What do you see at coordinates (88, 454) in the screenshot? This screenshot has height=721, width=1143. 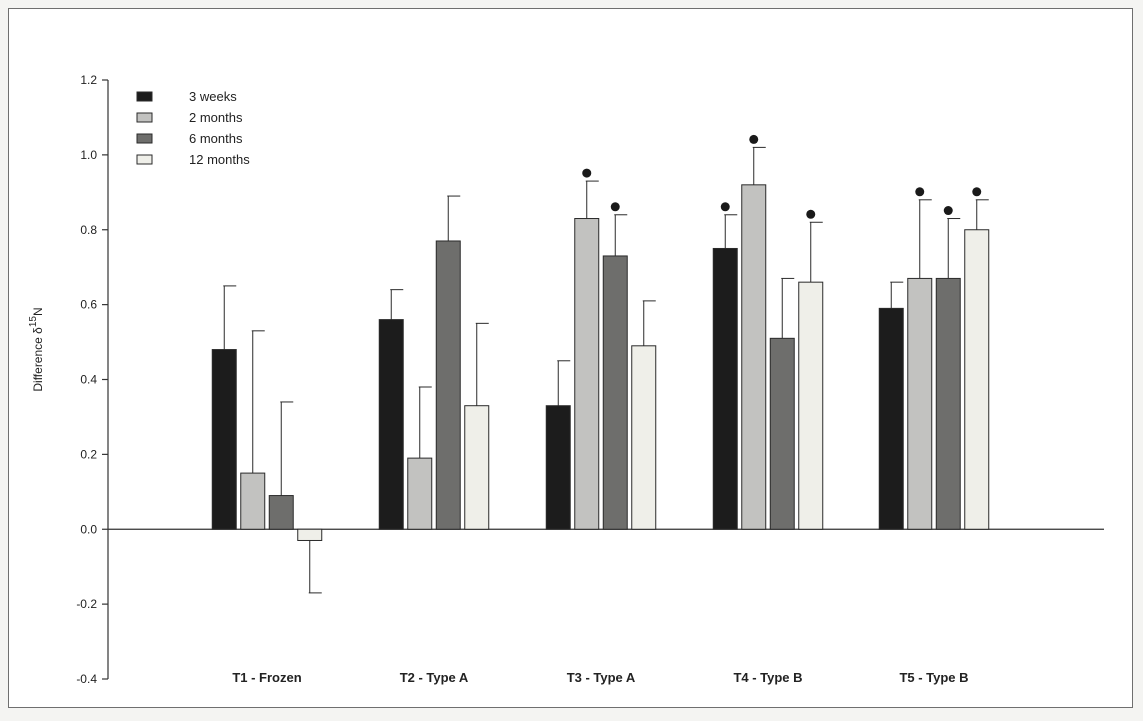 I see `y-tick-label: 0.2` at bounding box center [88, 454].